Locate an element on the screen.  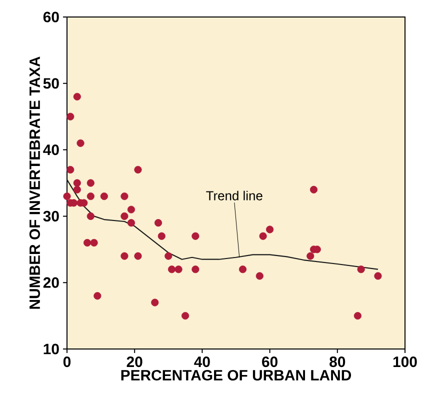
x-tick-label: 80 is located at coordinates (338, 362).